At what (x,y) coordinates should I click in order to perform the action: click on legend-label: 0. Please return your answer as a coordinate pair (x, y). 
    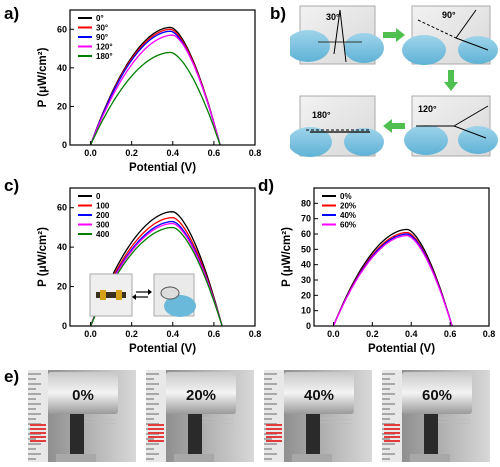
    Looking at the image, I should click on (98, 196).